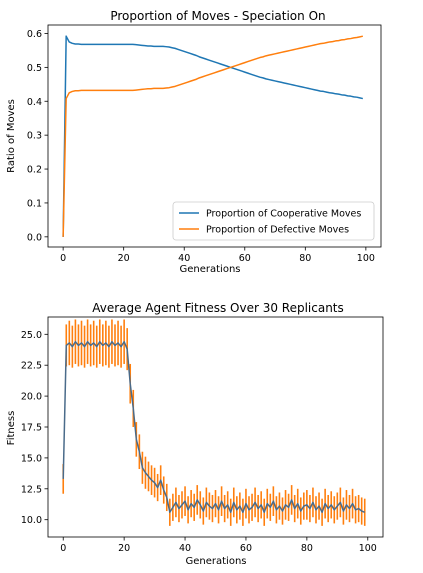 This screenshot has width=423, height=573. I want to click on y-tick-label: 17.5, so click(31, 428).